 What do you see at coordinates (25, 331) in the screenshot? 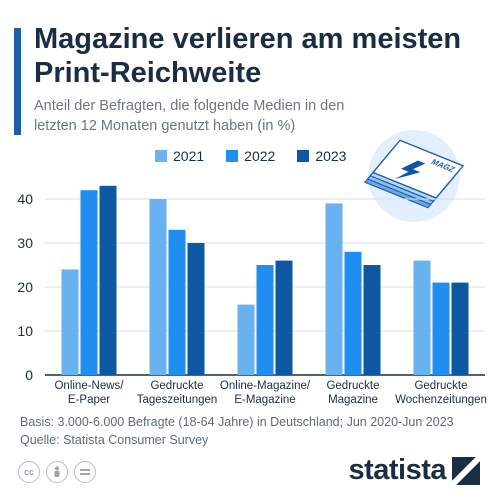
I see `y-tick-label-10: 10` at bounding box center [25, 331].